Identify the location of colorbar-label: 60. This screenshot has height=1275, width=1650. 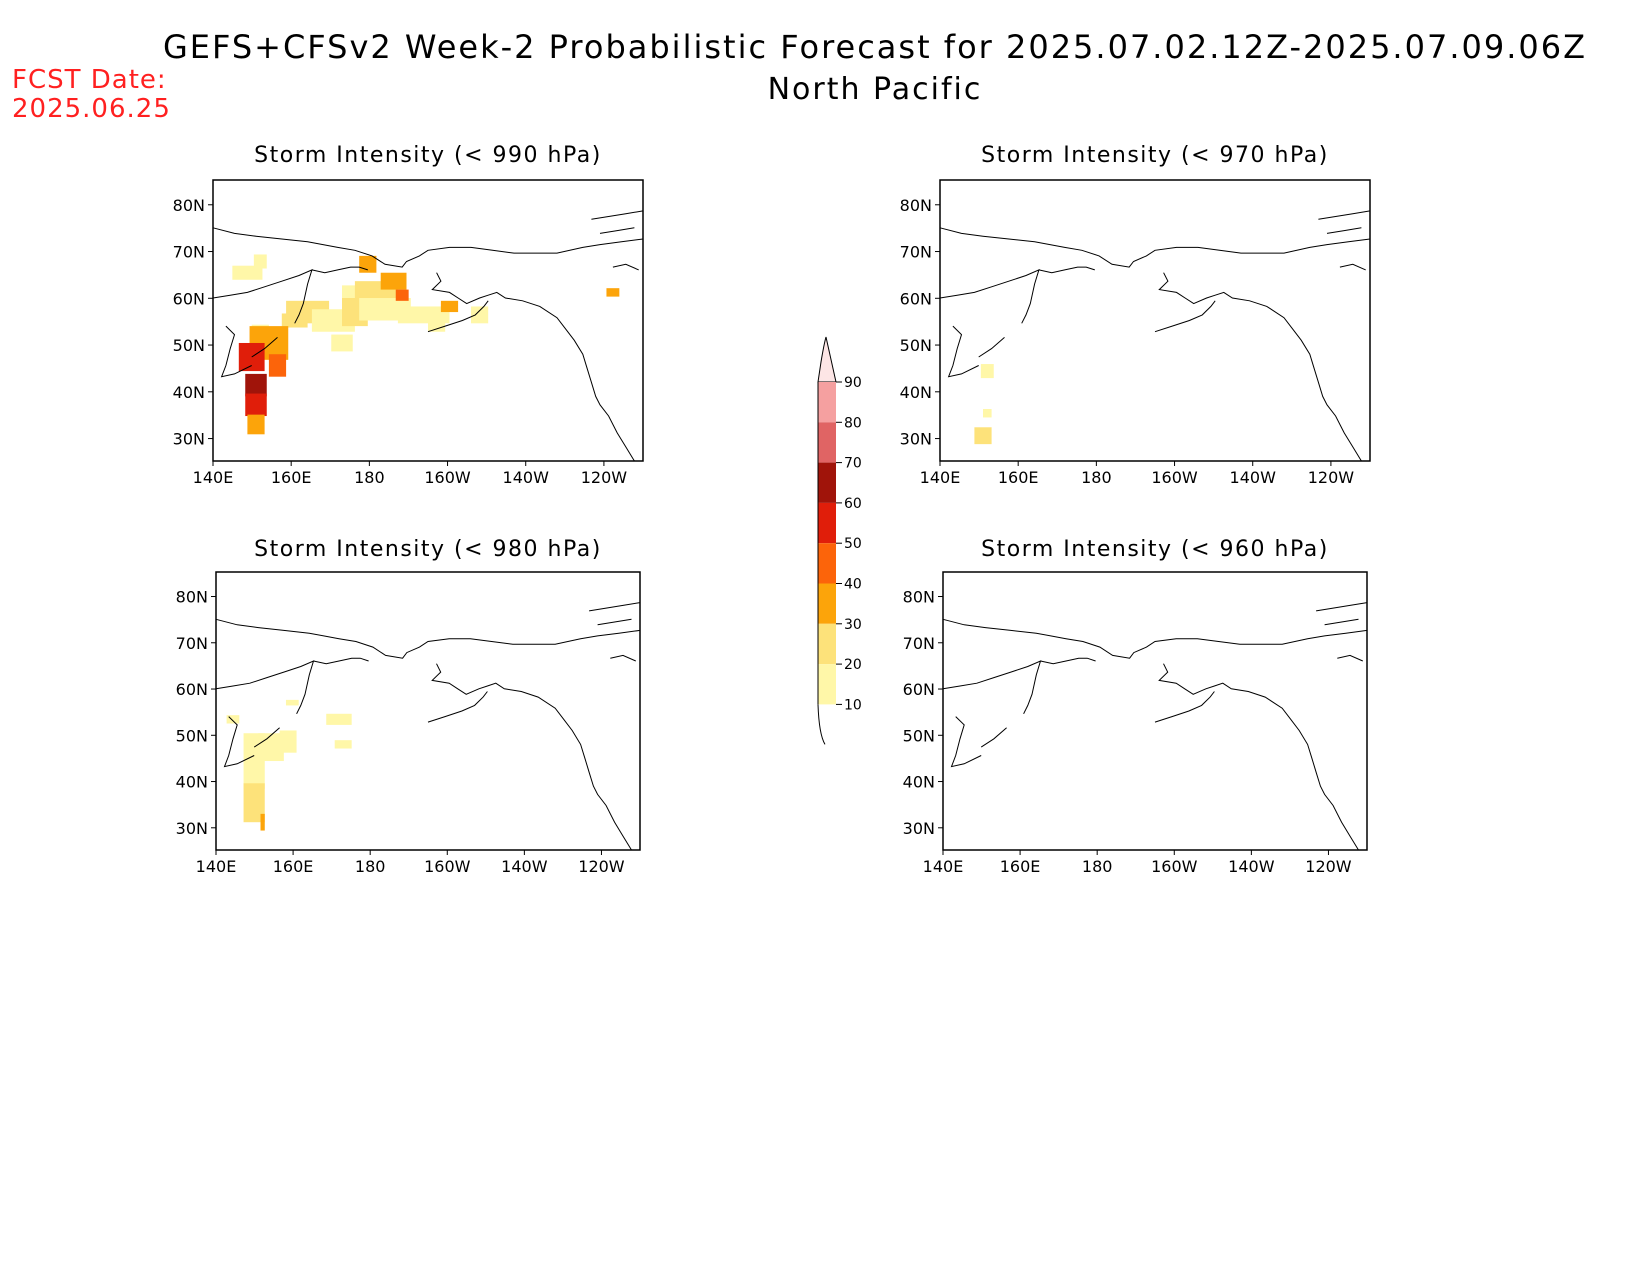
(853, 504).